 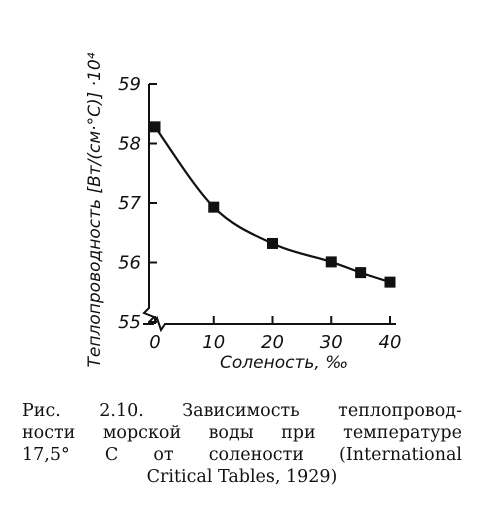 What do you see at coordinates (284, 363) in the screenshot?
I see `x-axis-title: Соленость, ‰` at bounding box center [284, 363].